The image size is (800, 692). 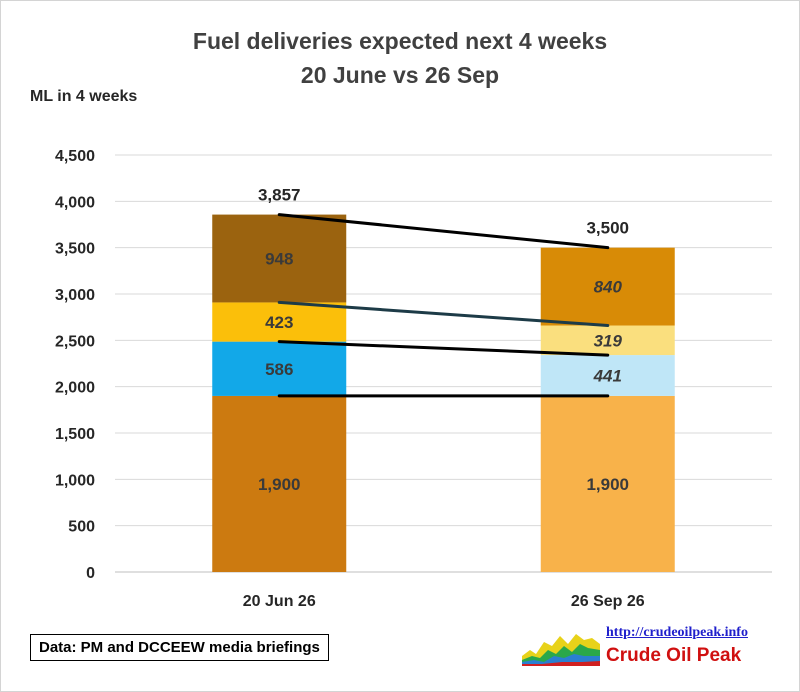 What do you see at coordinates (179, 647) in the screenshot?
I see `source-note: Data: PM and DCCEEW media briefings` at bounding box center [179, 647].